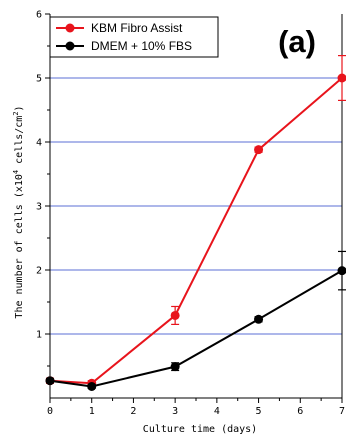  Describe the element at coordinates (16, 113) in the screenshot. I see `y-axis-title-exp2: 2` at that location.